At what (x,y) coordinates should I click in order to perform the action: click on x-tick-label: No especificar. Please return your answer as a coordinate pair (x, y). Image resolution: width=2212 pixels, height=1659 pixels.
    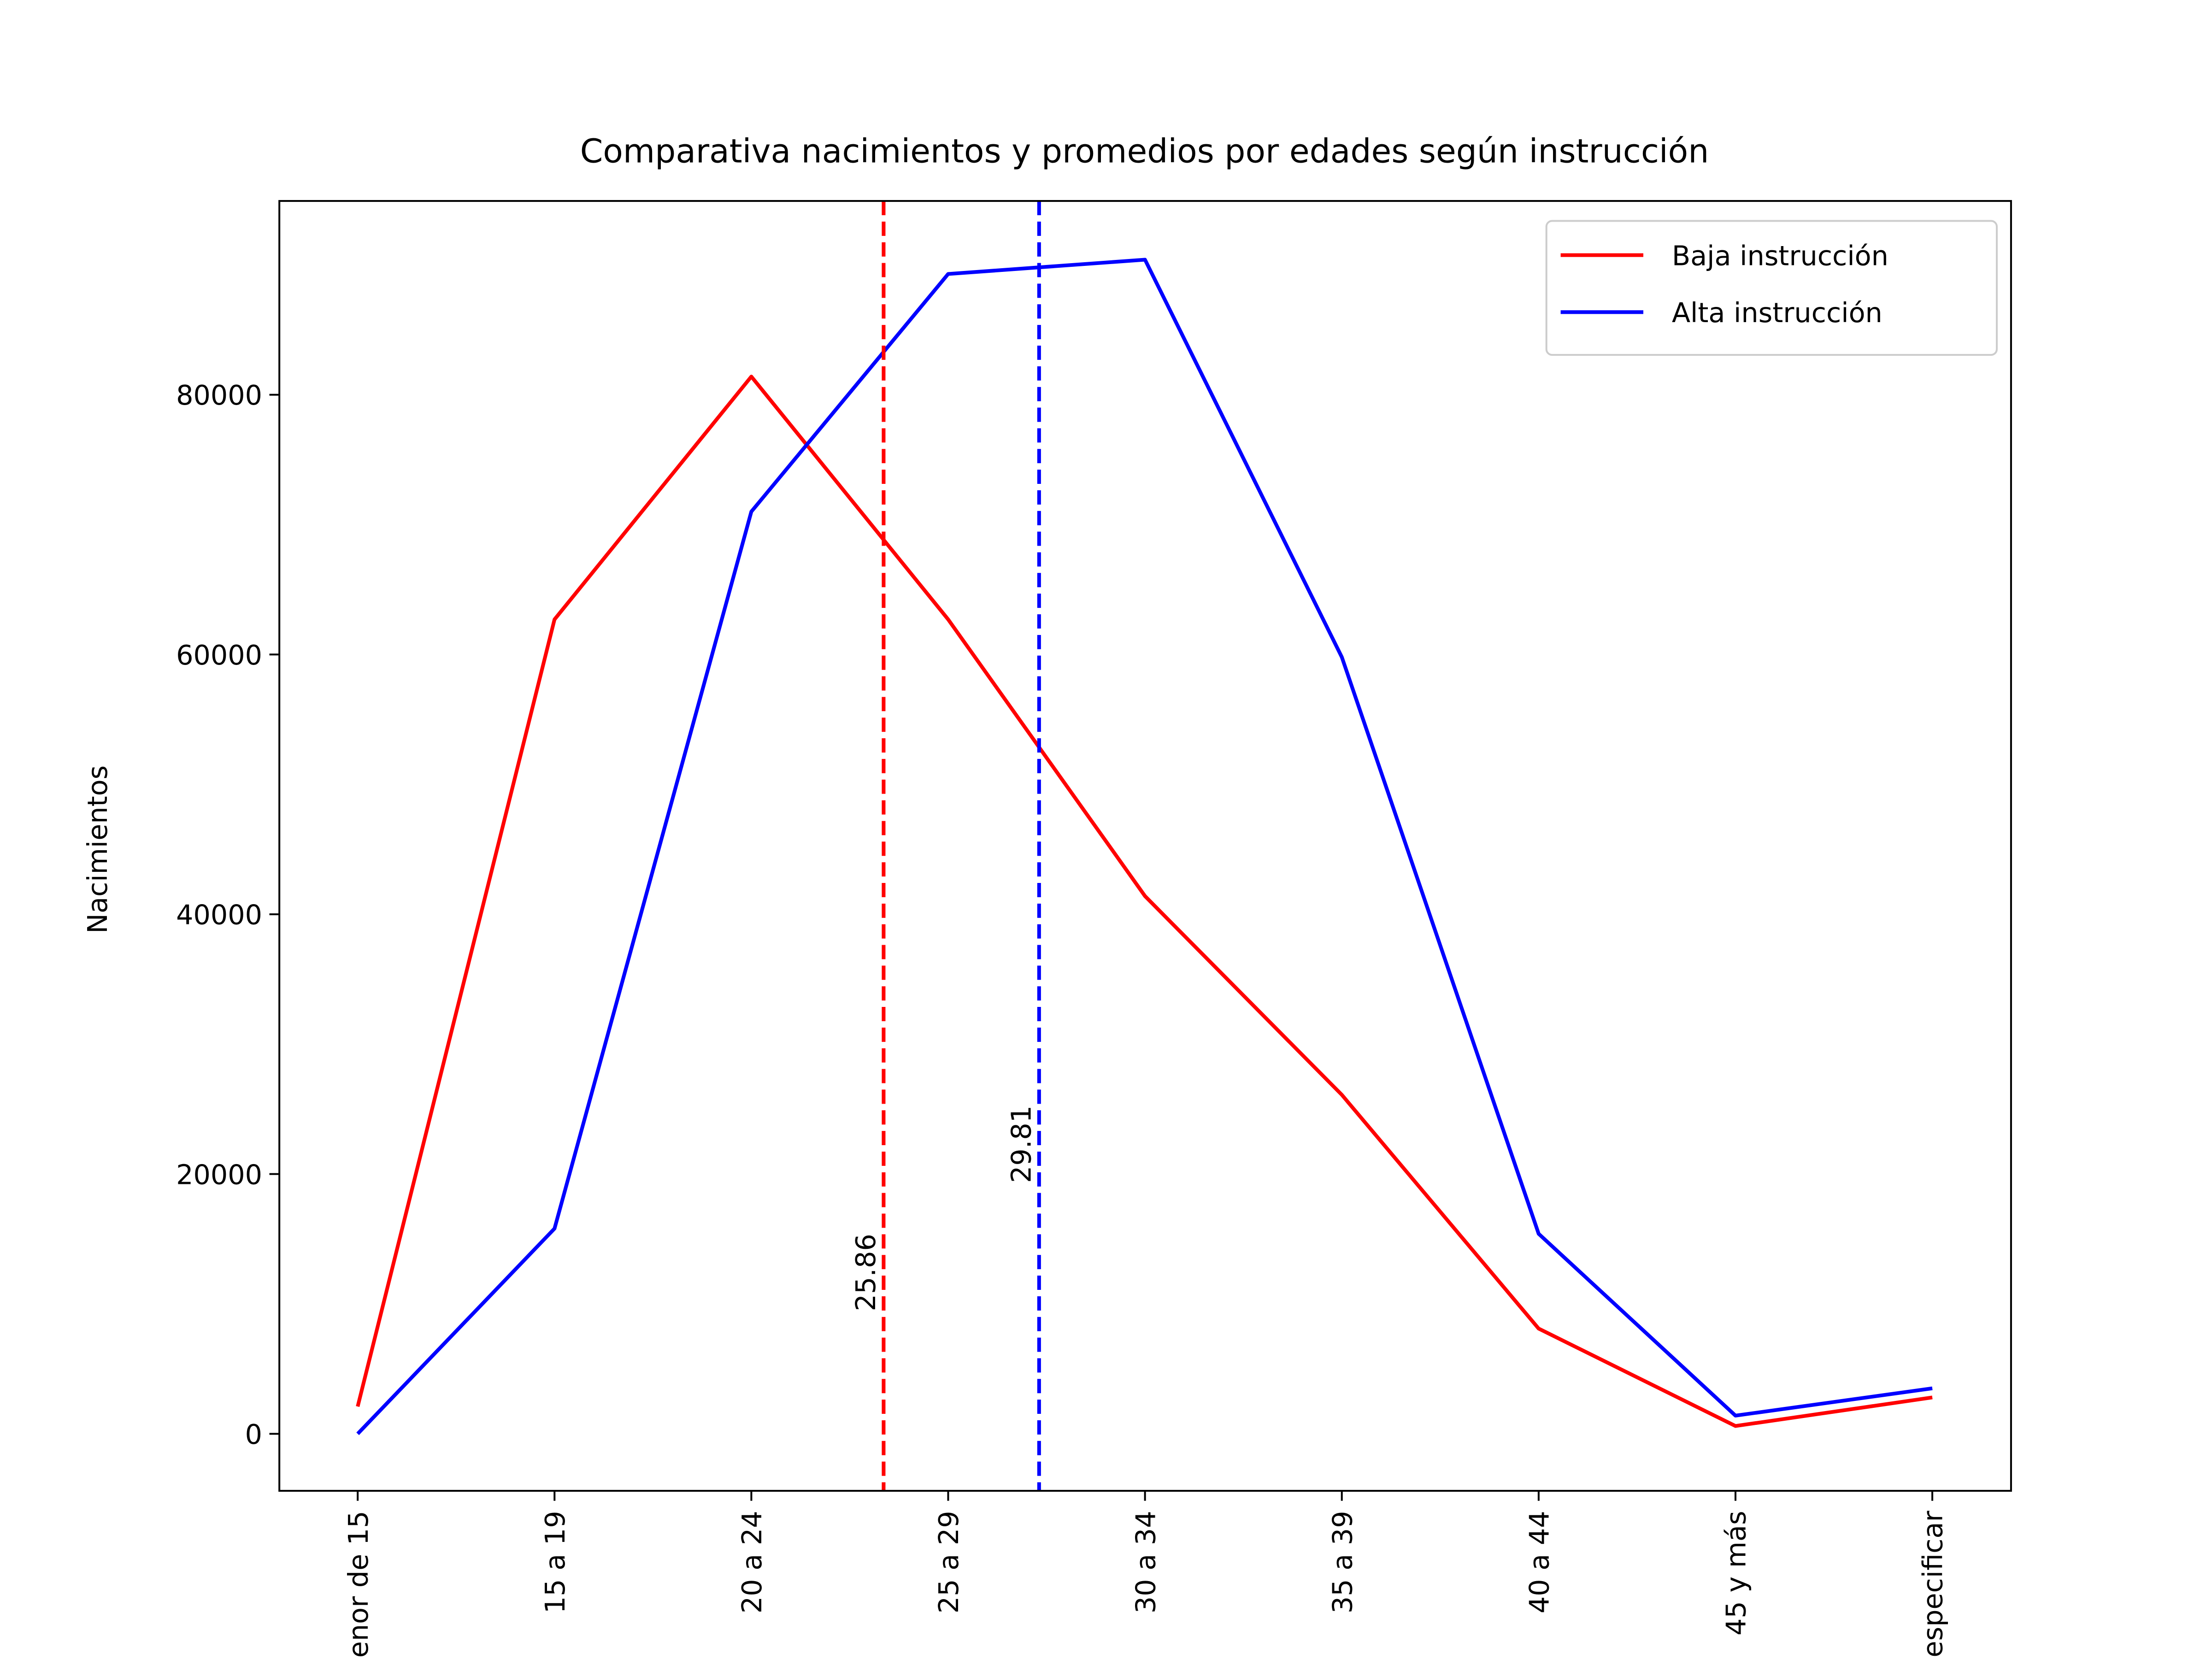
    Looking at the image, I should click on (1933, 1585).